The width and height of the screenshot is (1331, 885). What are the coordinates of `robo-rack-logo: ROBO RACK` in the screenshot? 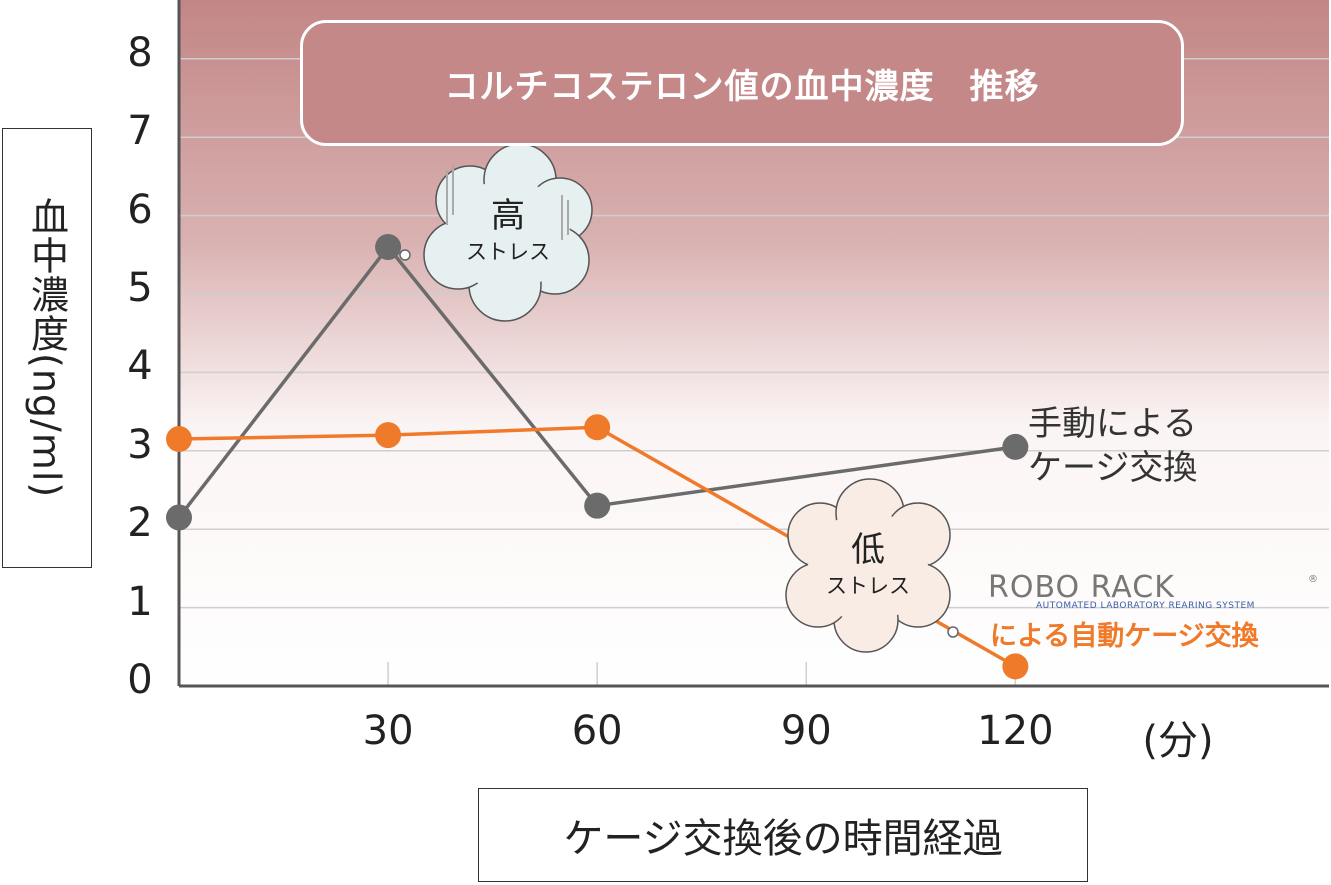 It's located at (1081, 587).